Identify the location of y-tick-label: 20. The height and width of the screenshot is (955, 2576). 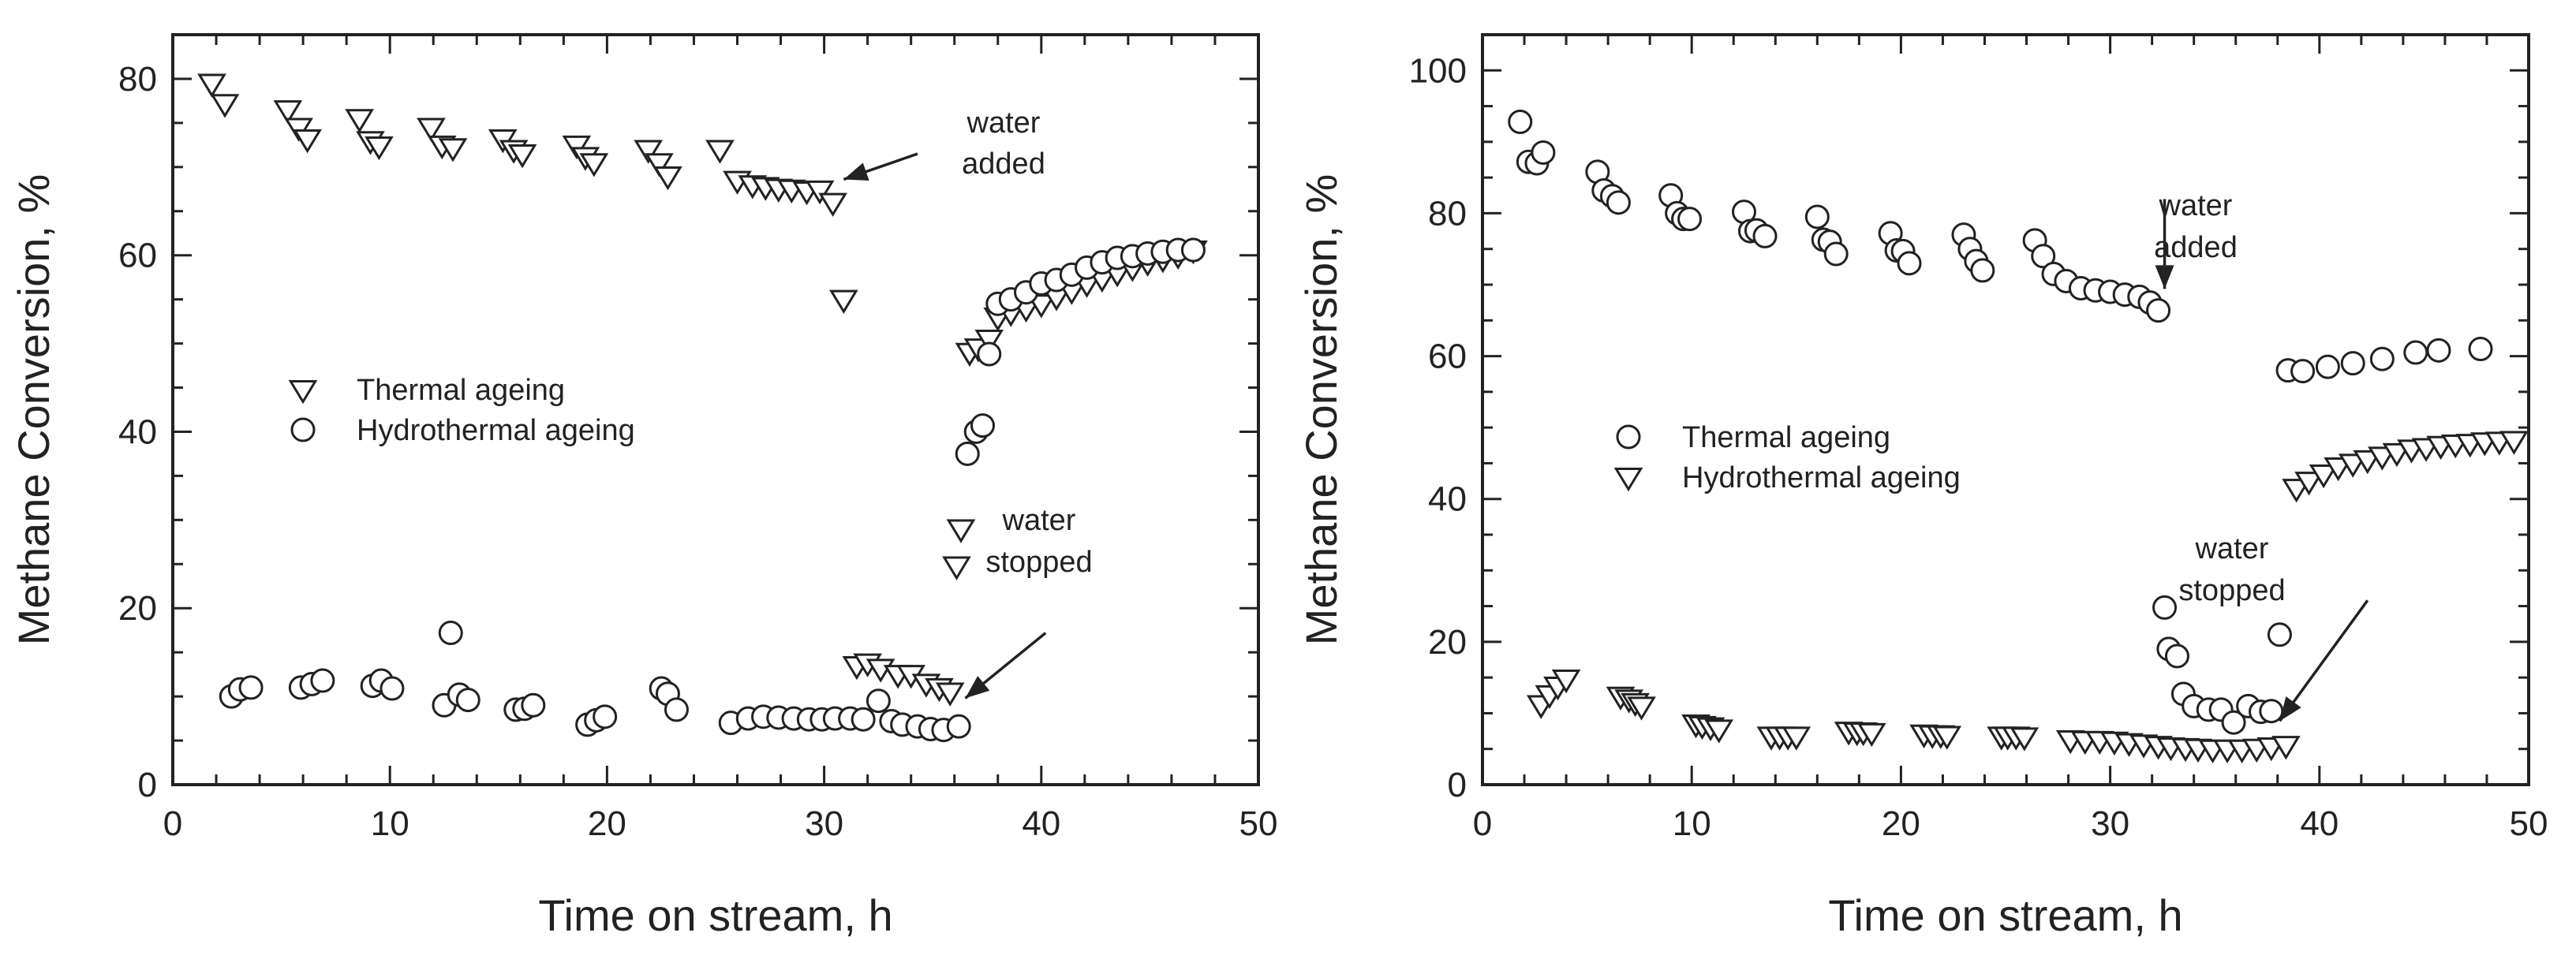
(137, 608).